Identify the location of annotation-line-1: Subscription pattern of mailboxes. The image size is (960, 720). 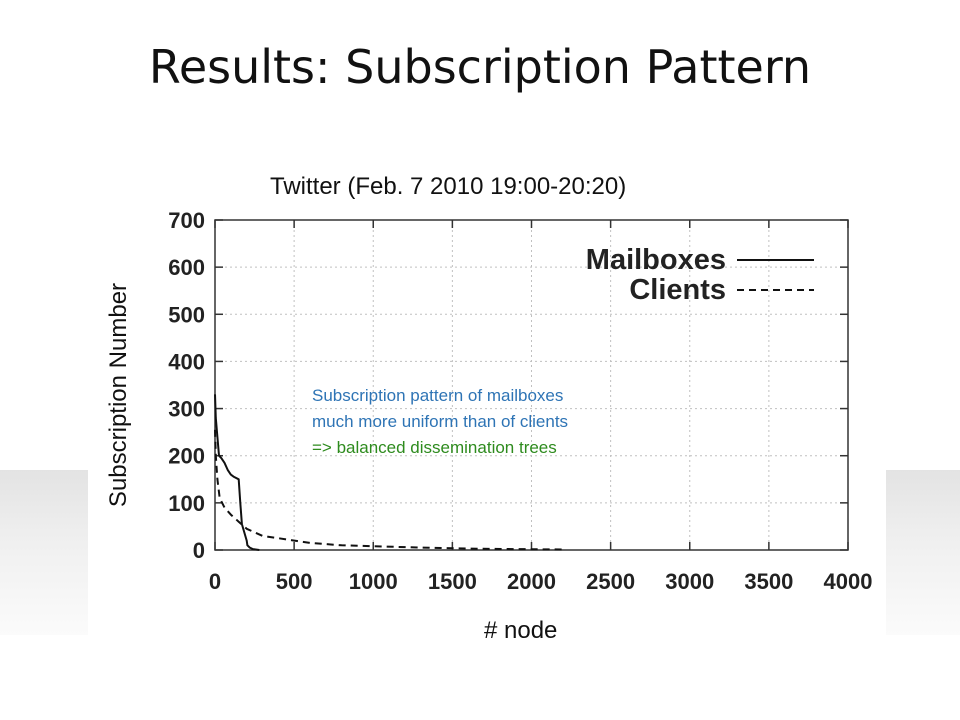
(438, 395).